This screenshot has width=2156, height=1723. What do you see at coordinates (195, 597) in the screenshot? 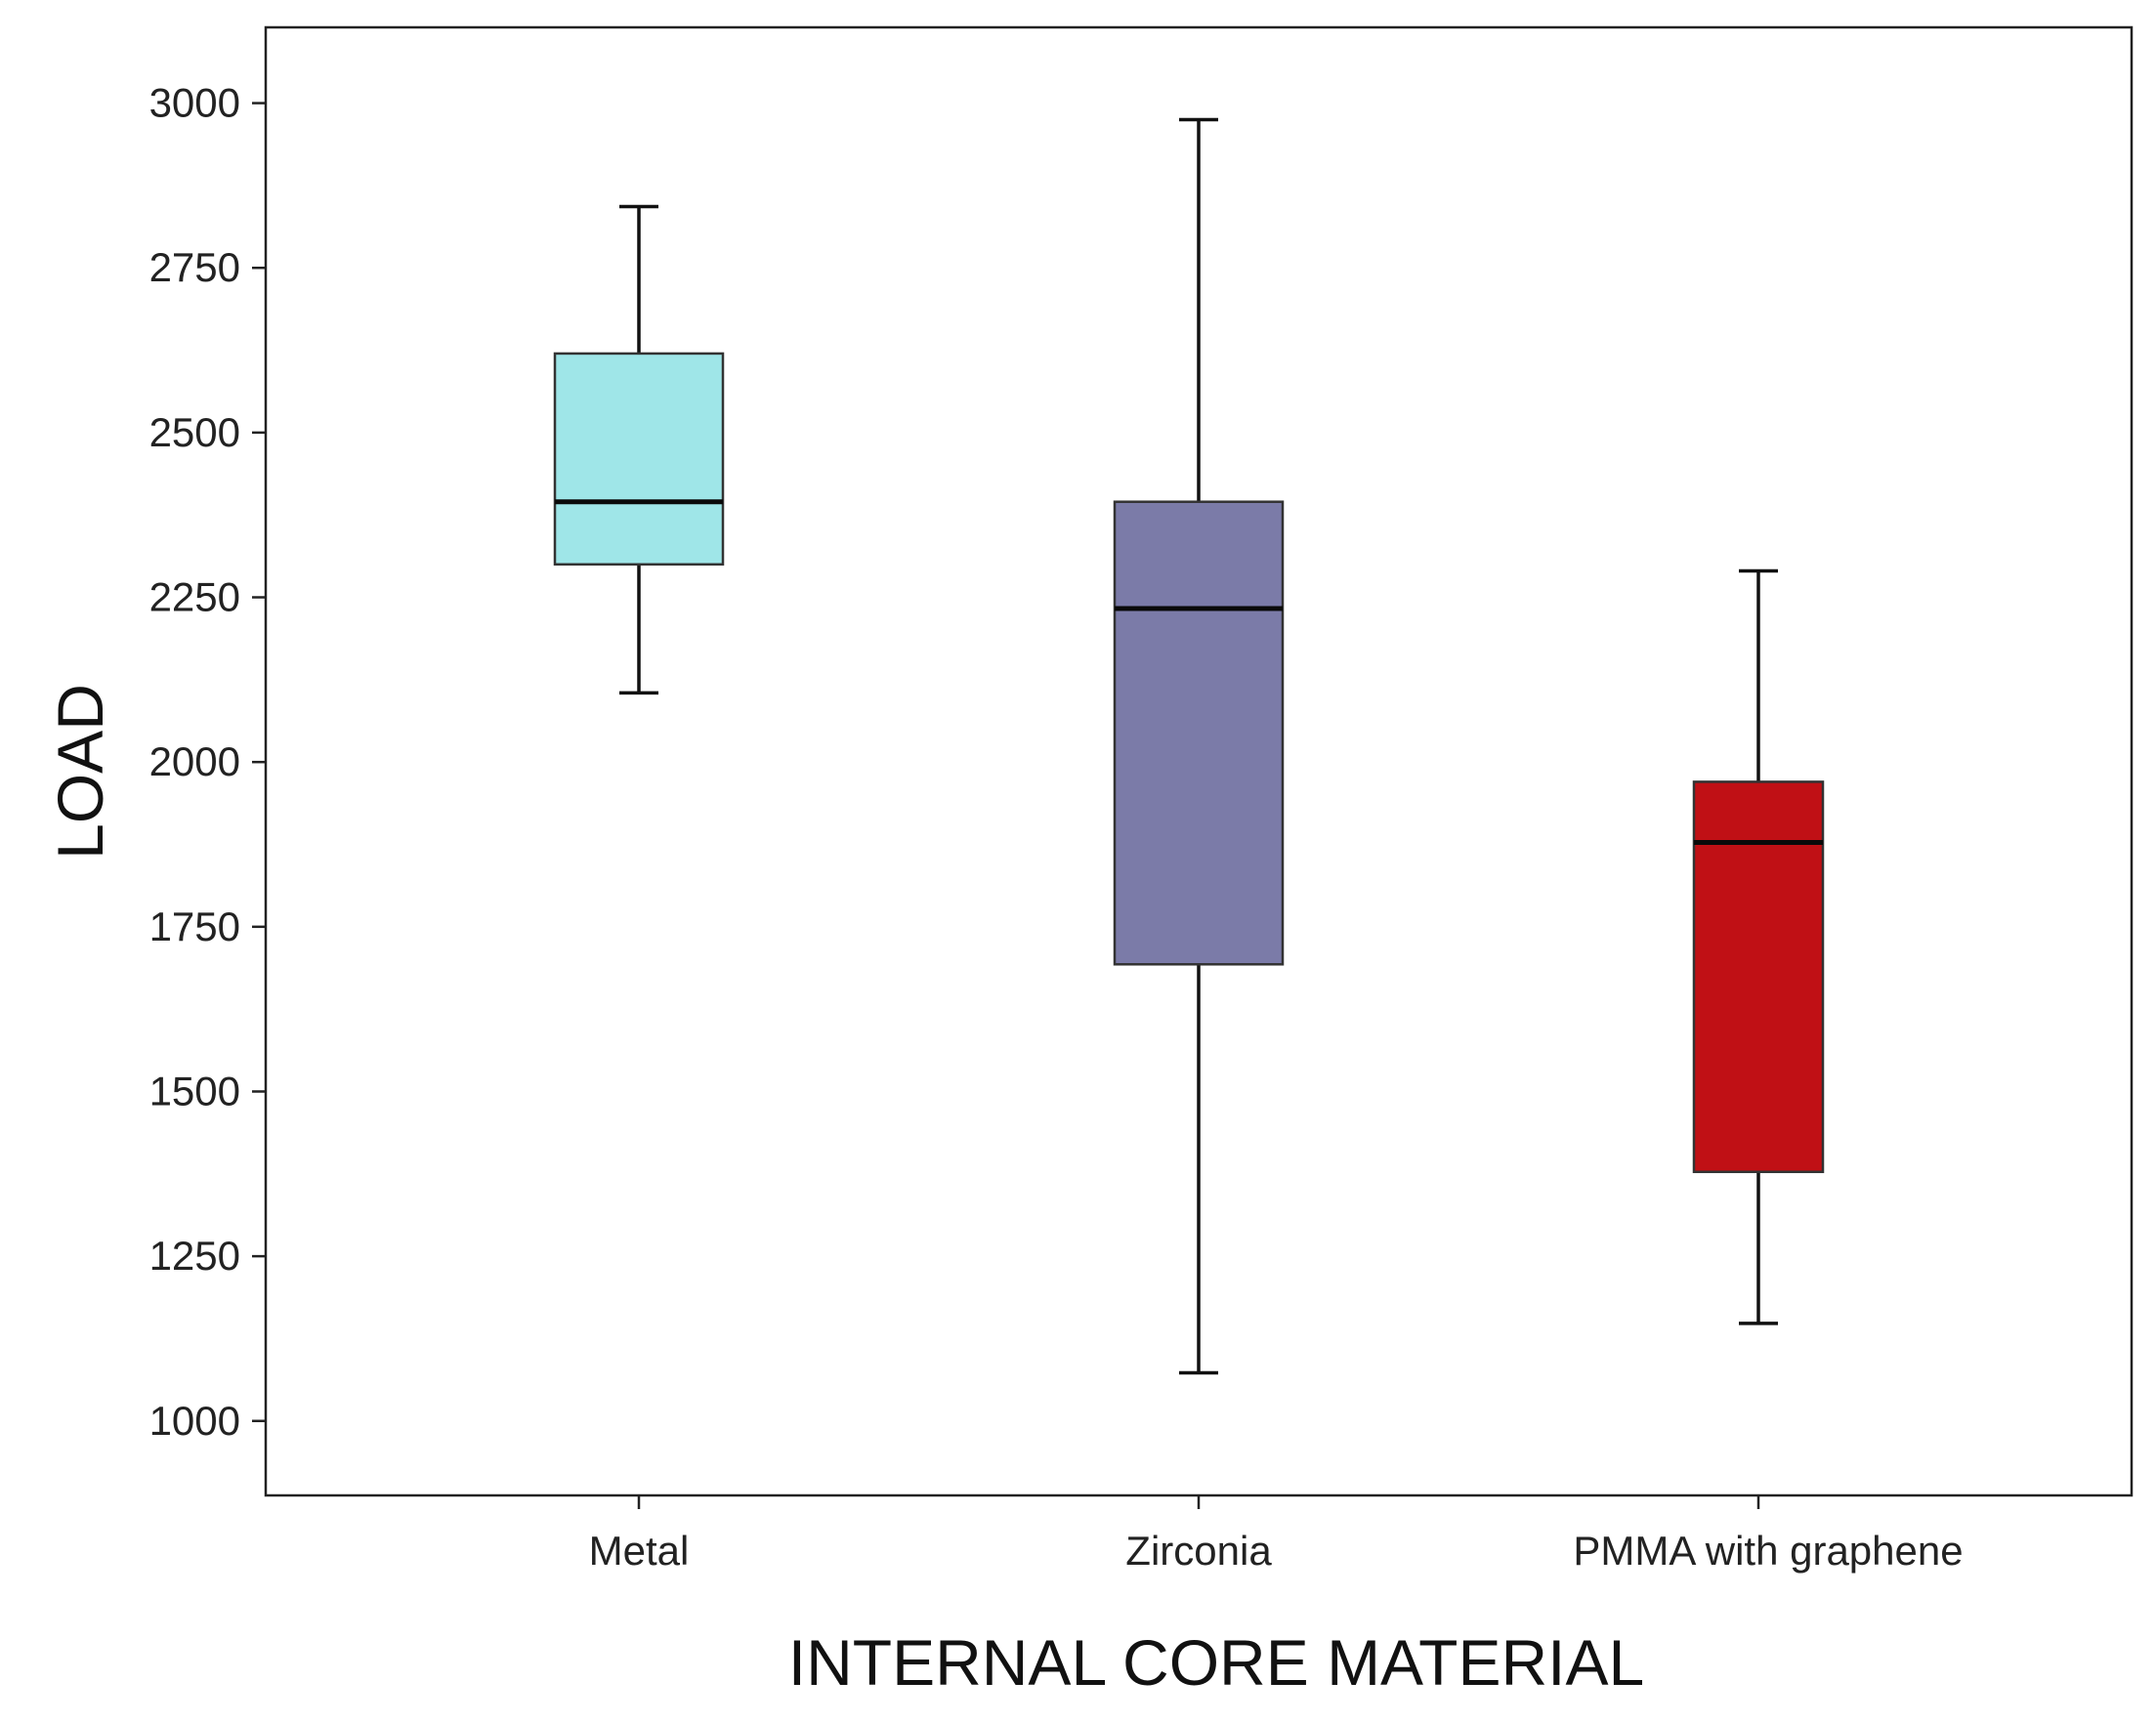
I see `y-tick-label: 2250` at bounding box center [195, 597].